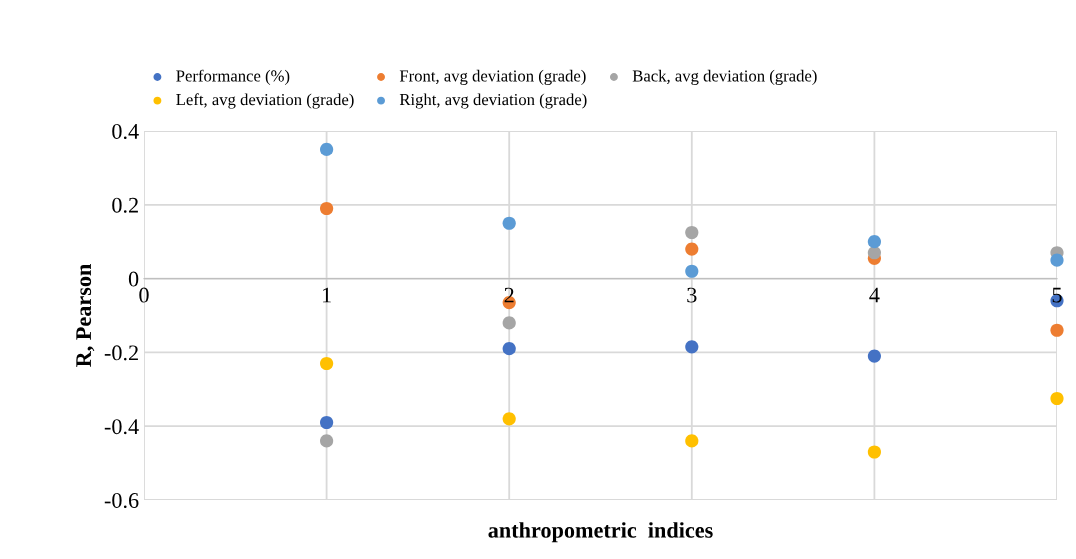  What do you see at coordinates (600, 532) in the screenshot?
I see `x-axis-title: anthropometric indices` at bounding box center [600, 532].